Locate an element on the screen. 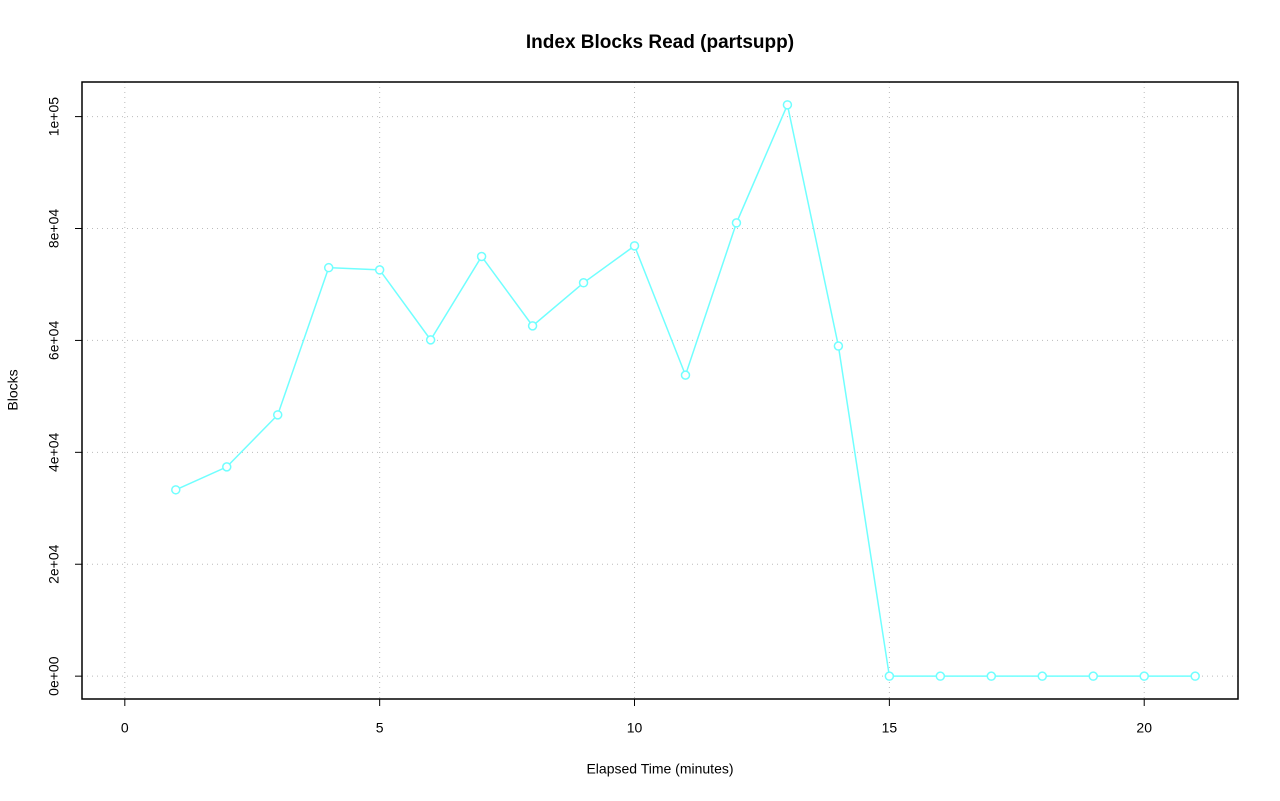 Image resolution: width=1280 pixels, height=801 pixels. y-tick-label: 8e+04 is located at coordinates (54, 229).